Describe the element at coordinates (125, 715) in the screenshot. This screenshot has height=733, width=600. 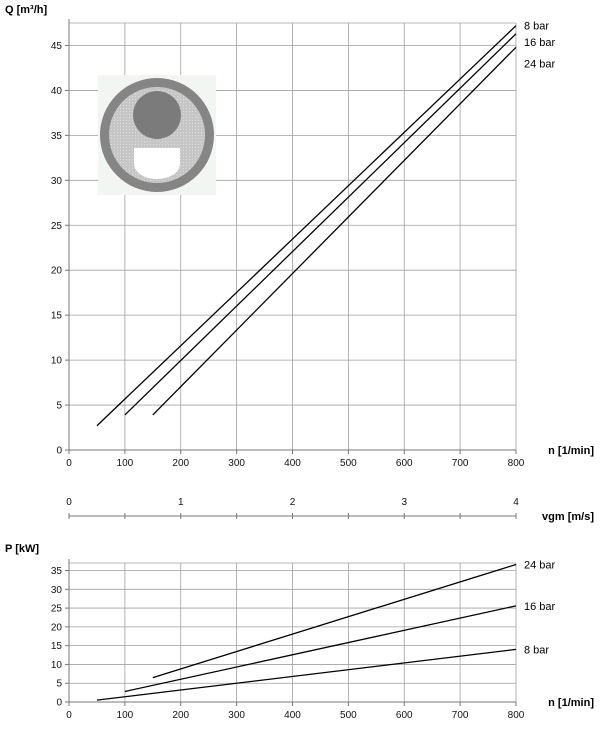
I see `power-x-tick-label: 100` at that location.